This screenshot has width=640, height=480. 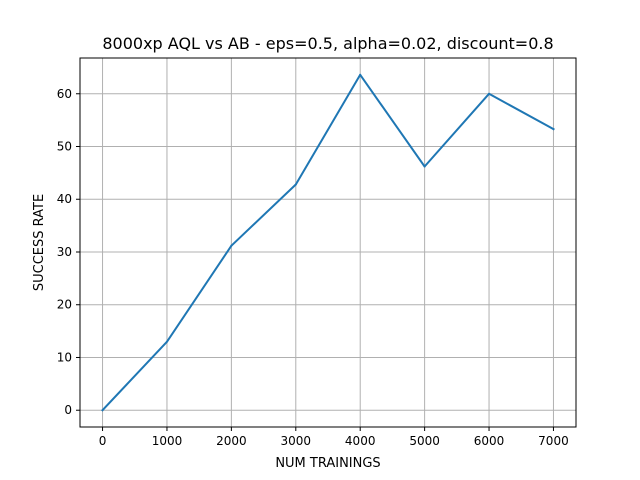 What do you see at coordinates (64, 199) in the screenshot?
I see `y-tick-label: 40` at bounding box center [64, 199].